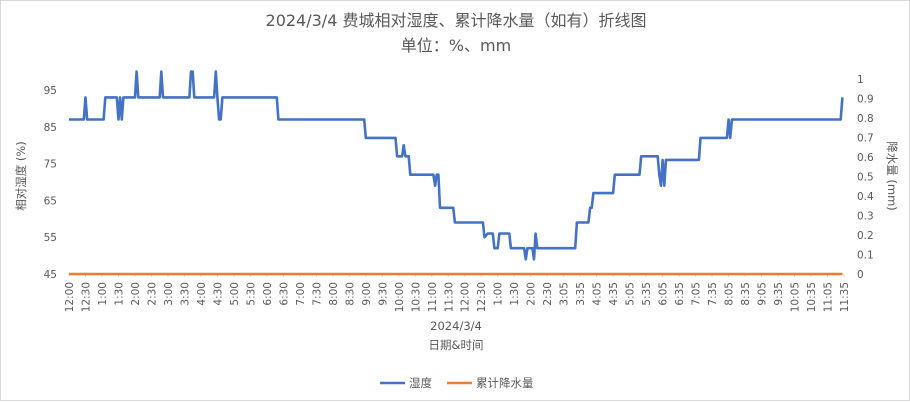  What do you see at coordinates (860, 275) in the screenshot?
I see `y-right-tick-label: 0` at bounding box center [860, 275].